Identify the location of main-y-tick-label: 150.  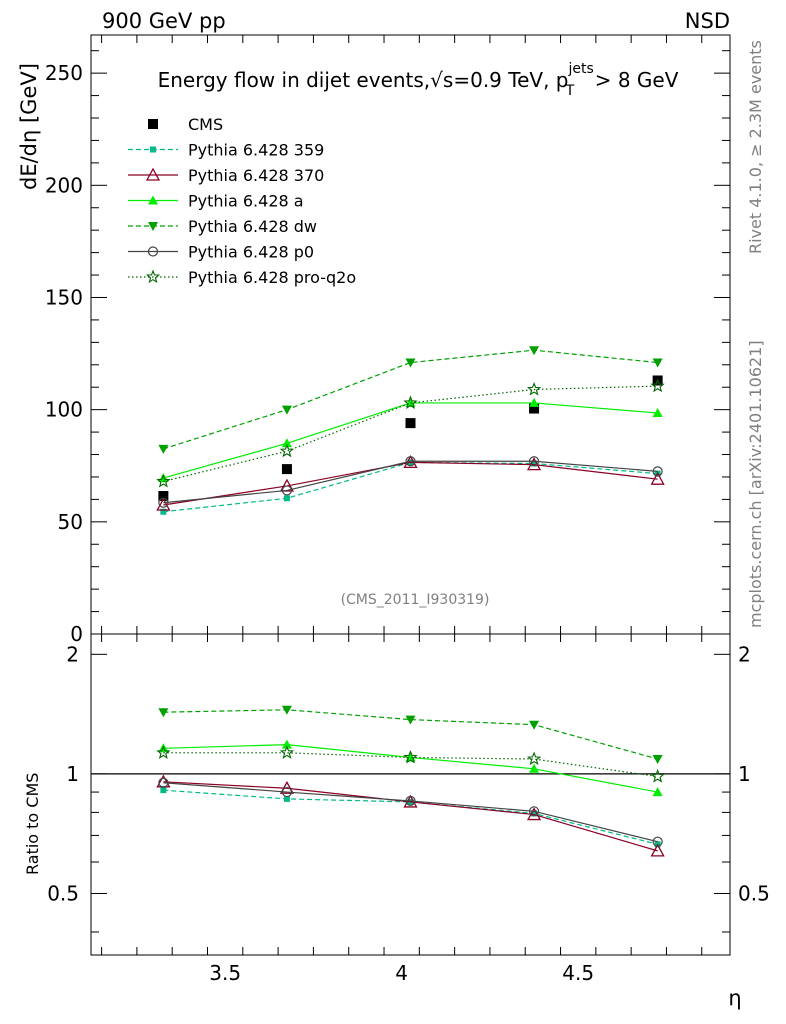
(64, 297).